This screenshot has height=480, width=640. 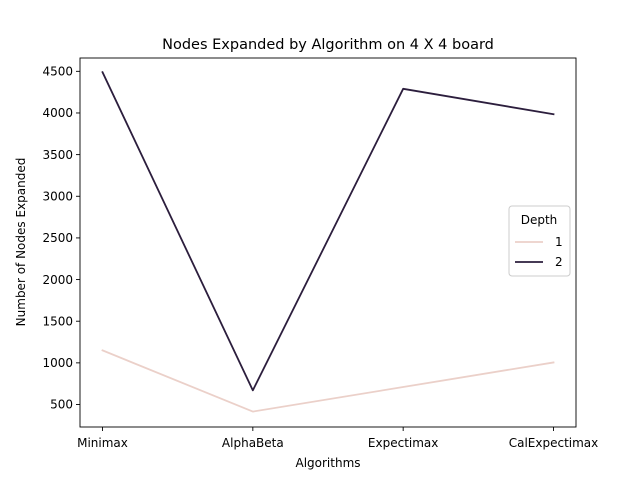 I want to click on y-tick-label-4000: 4000, so click(x=57, y=113).